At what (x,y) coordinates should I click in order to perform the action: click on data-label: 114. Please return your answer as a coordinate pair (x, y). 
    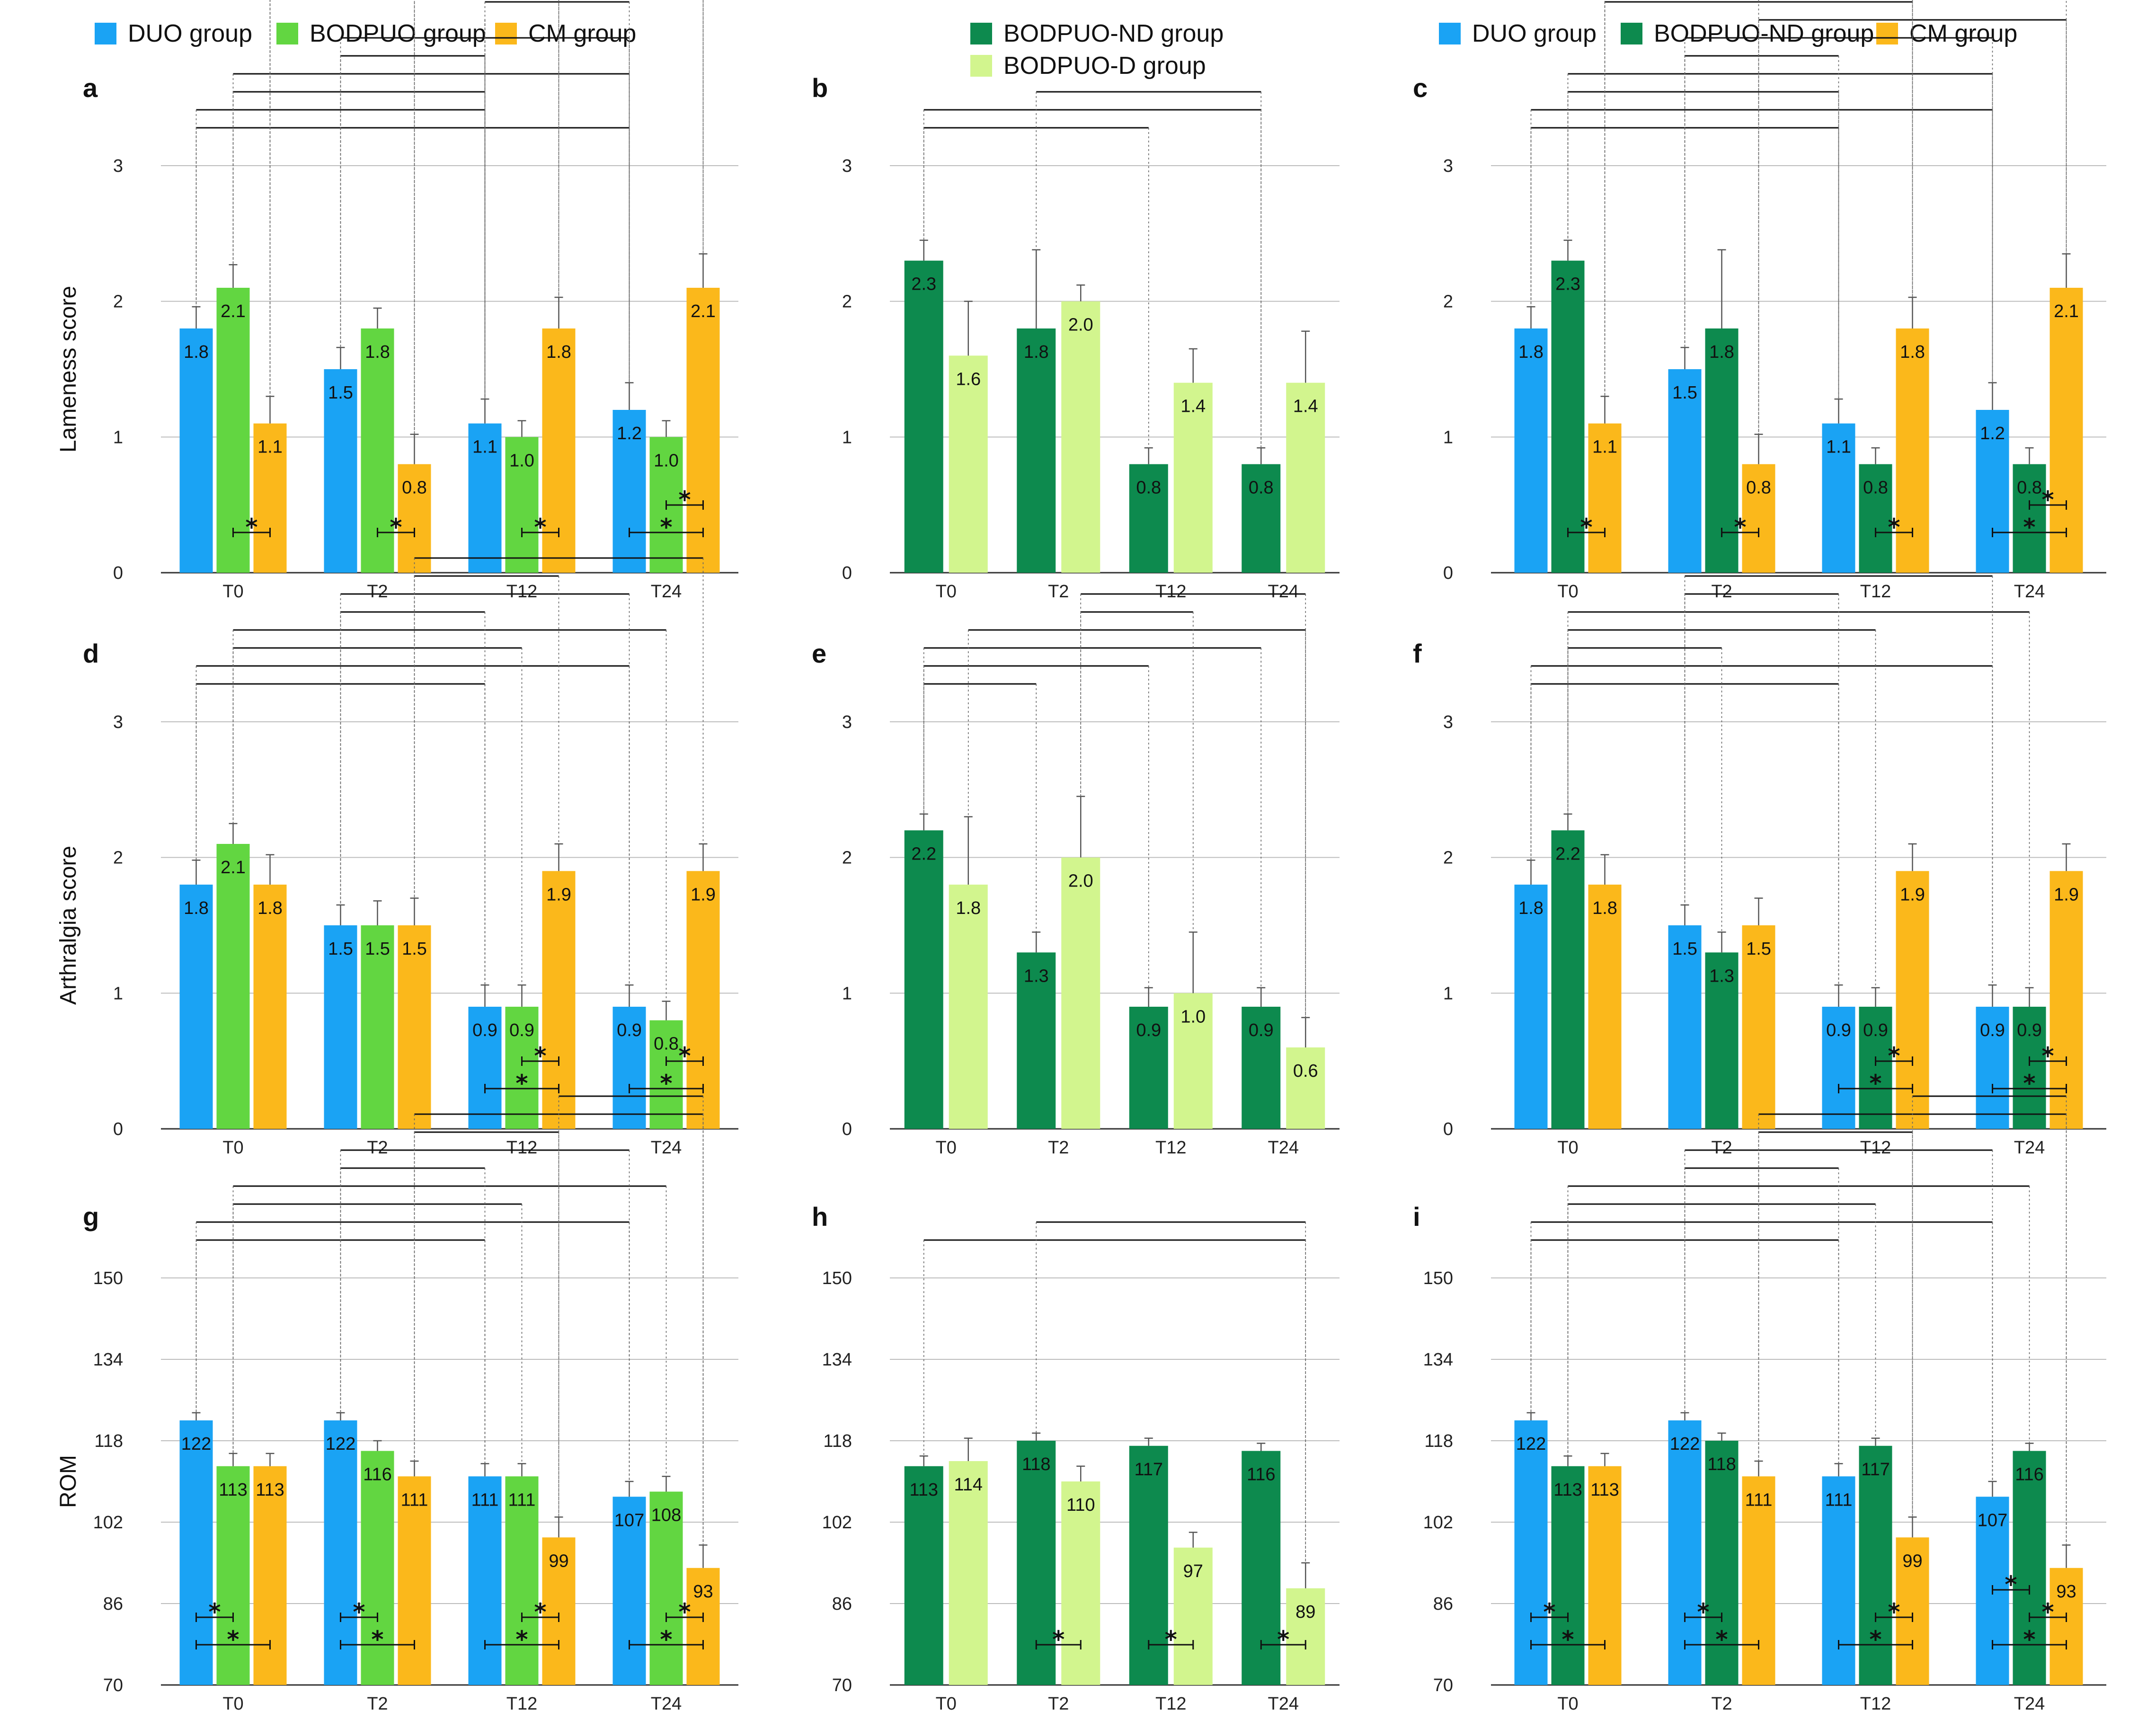
    Looking at the image, I should click on (968, 1485).